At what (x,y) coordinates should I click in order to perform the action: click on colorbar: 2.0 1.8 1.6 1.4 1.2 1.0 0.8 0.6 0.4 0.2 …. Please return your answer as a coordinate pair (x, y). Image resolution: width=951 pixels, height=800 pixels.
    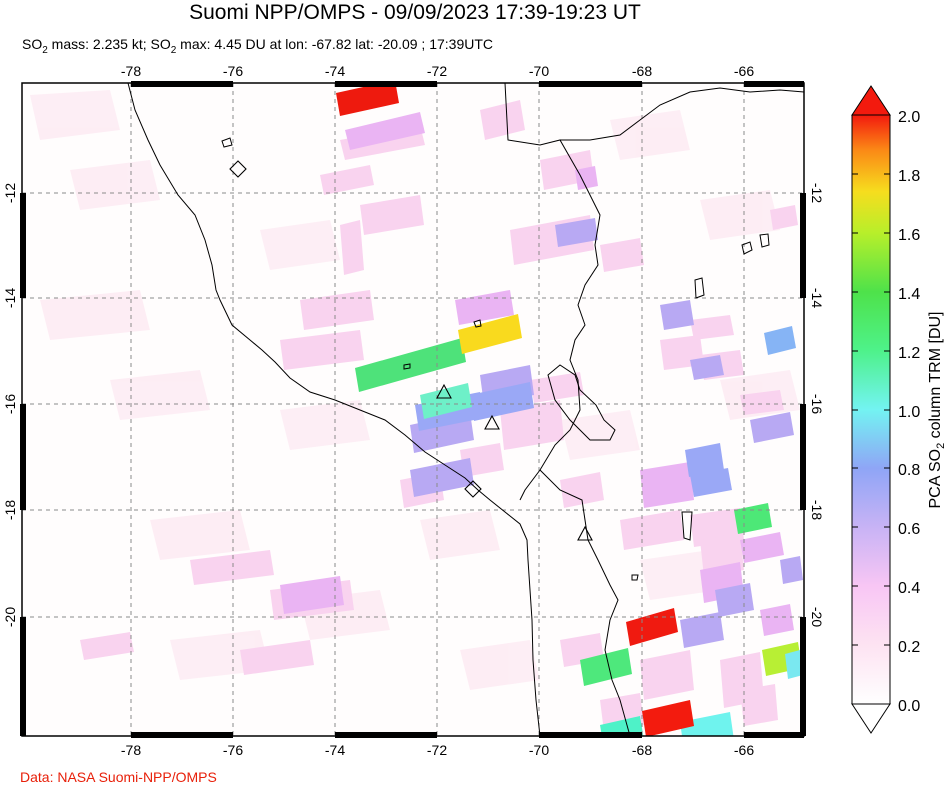
    Looking at the image, I should click on (899, 409).